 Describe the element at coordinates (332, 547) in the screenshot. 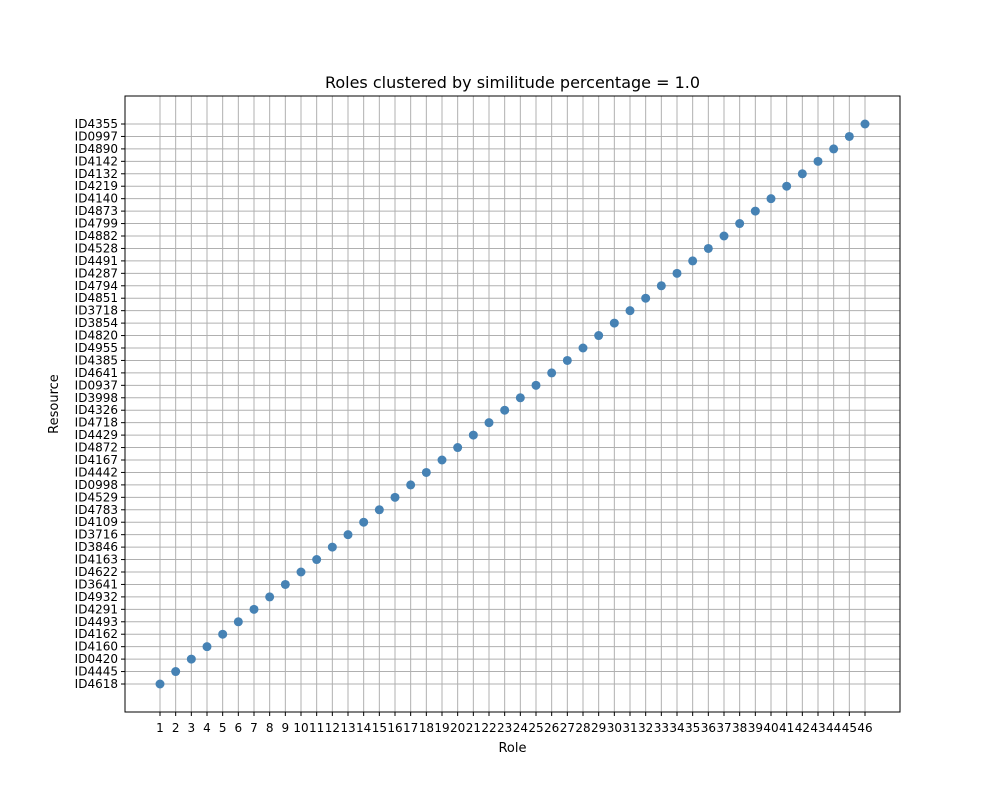

I see `data-point-12-ID3846` at that location.